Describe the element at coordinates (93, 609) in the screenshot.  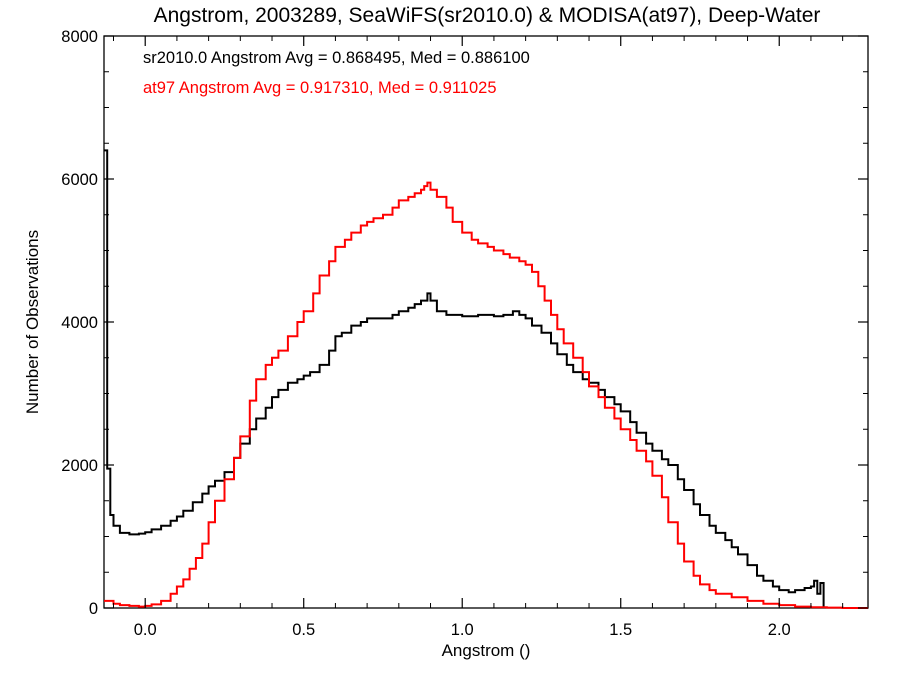
I see `y-tick-label: 0` at that location.